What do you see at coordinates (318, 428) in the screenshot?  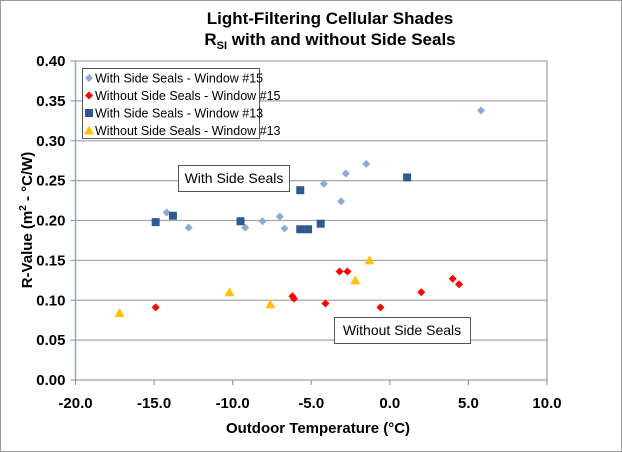 I see `x-axis-label: Outdoor Temperature (°C)` at bounding box center [318, 428].